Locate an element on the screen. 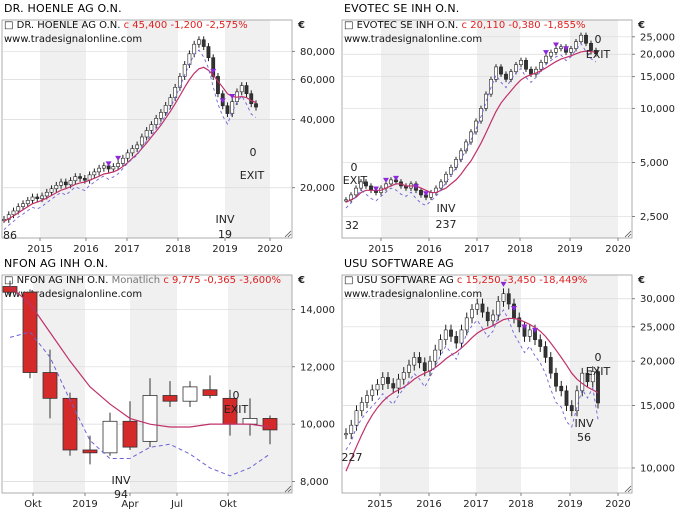  y-tick-label: 30,000 is located at coordinates (657, 299).